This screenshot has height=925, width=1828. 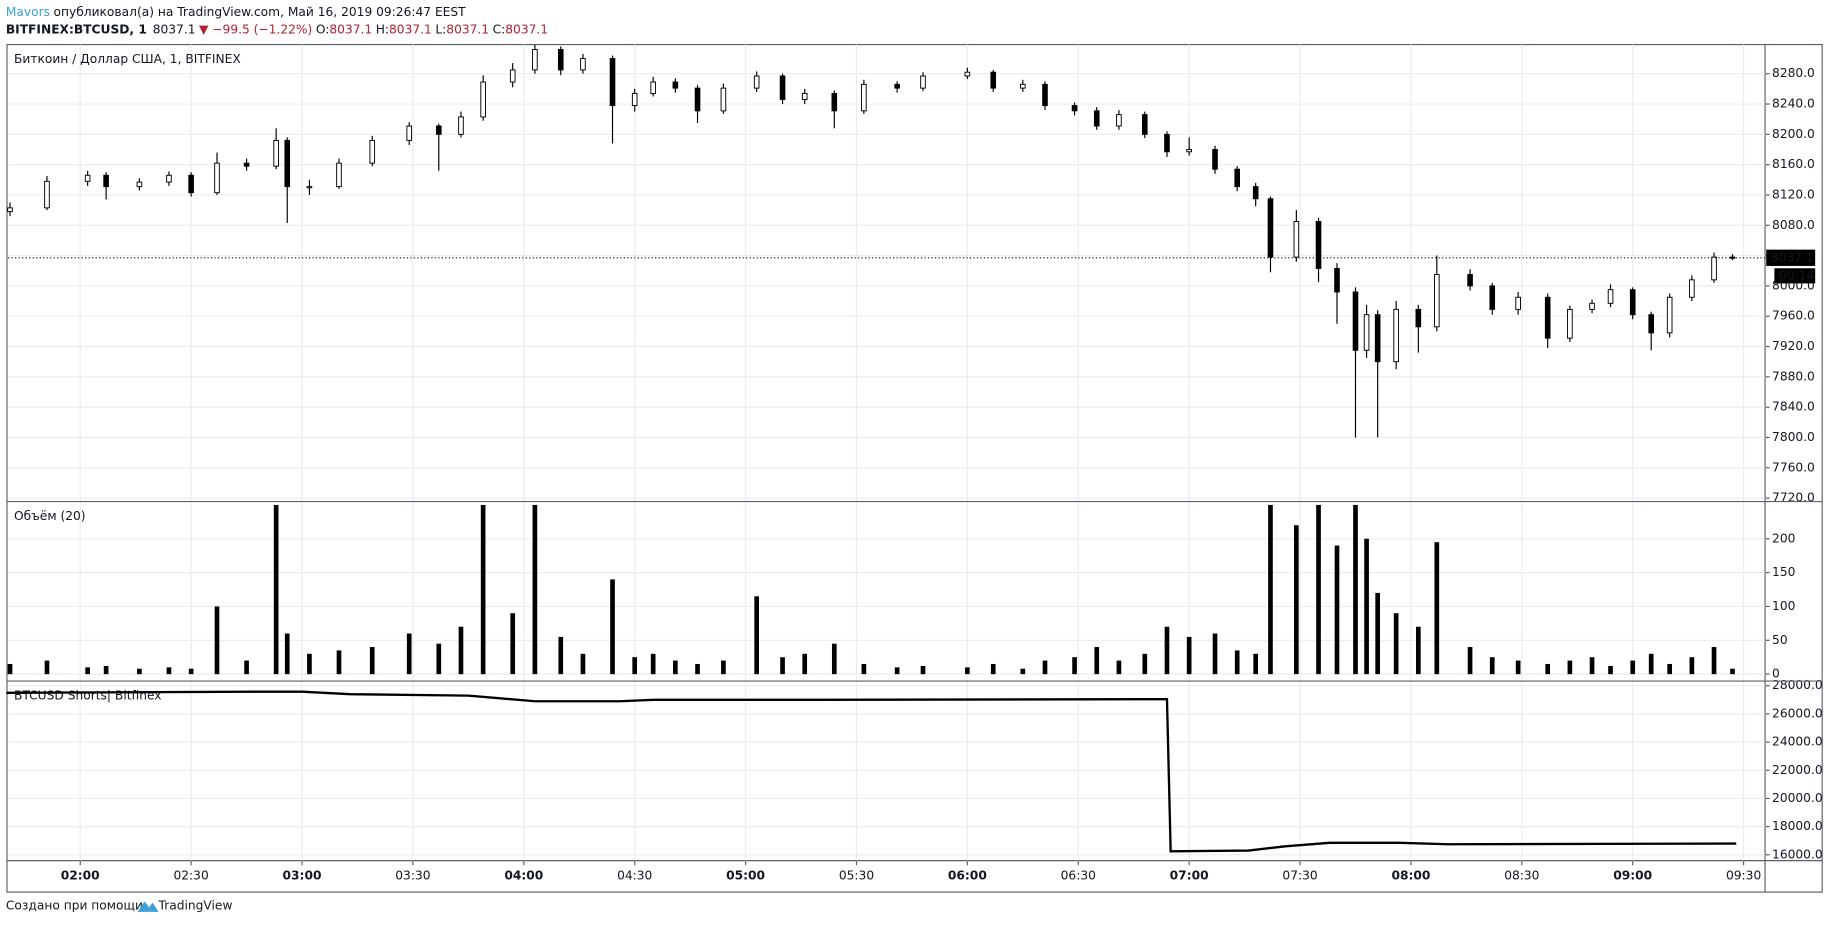 I want to click on countdown-tag, so click(x=1795, y=276).